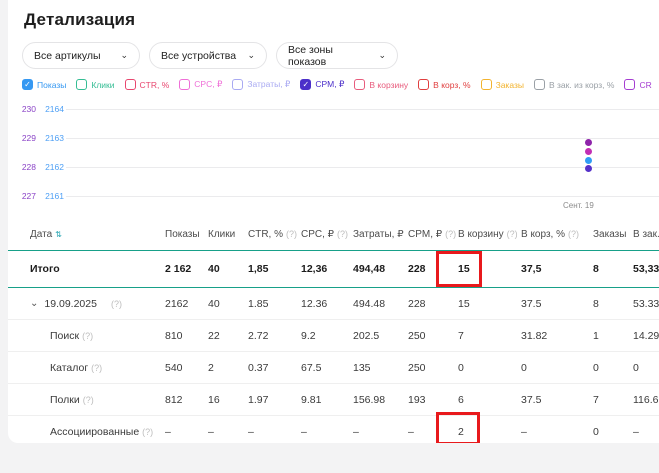  What do you see at coordinates (596, 335) in the screenshot?
I see `table-cell: 1` at bounding box center [596, 335].